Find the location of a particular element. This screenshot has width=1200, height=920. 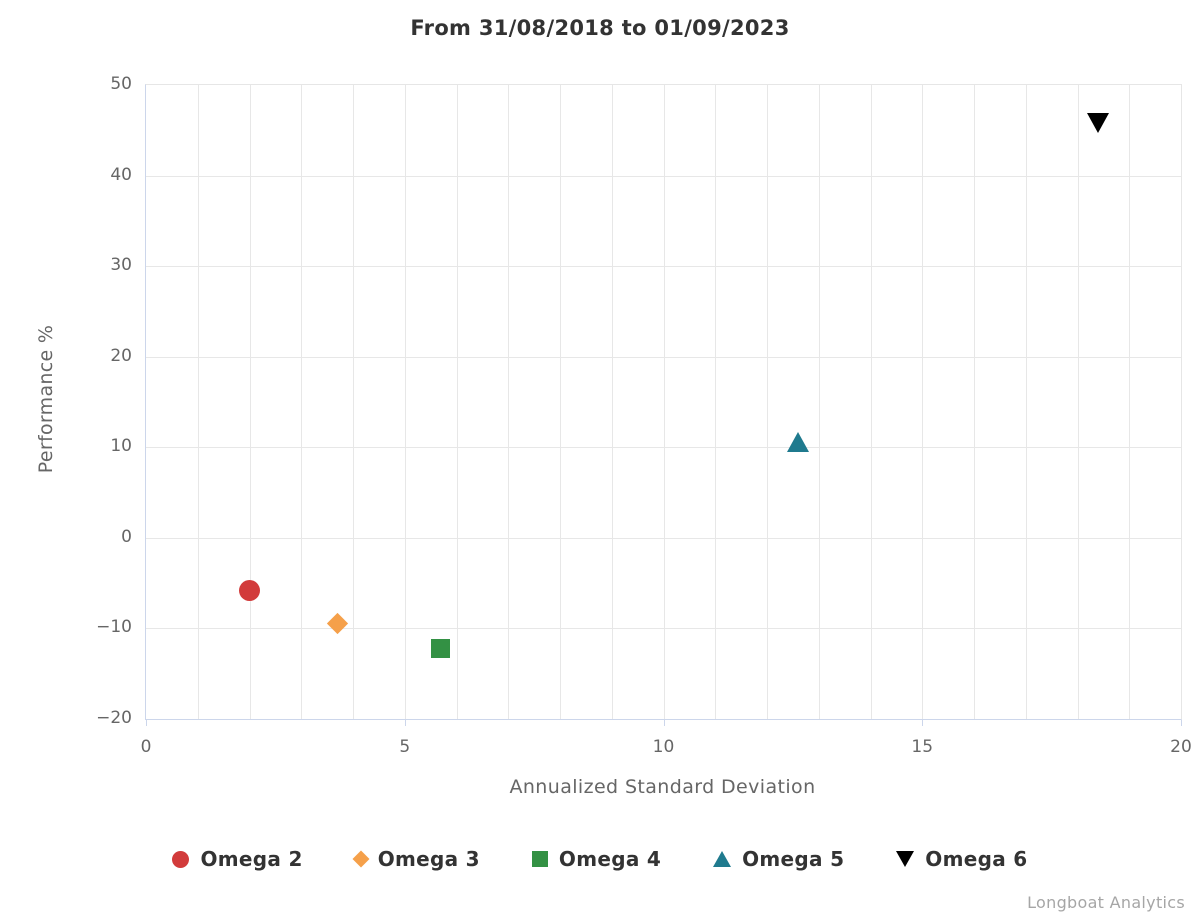

y-tick-label: 10 is located at coordinates (121, 446).